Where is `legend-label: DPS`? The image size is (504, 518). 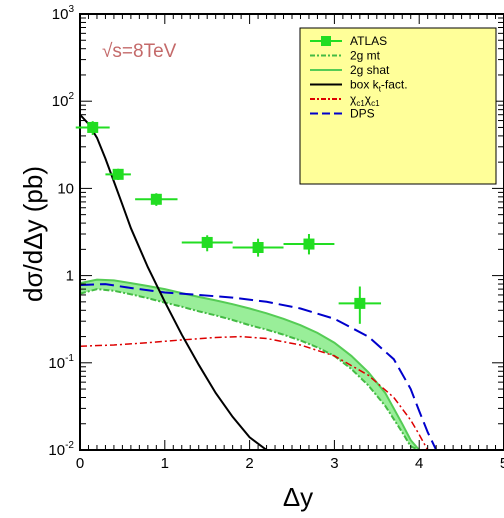
legend-label: DPS is located at coordinates (362, 114).